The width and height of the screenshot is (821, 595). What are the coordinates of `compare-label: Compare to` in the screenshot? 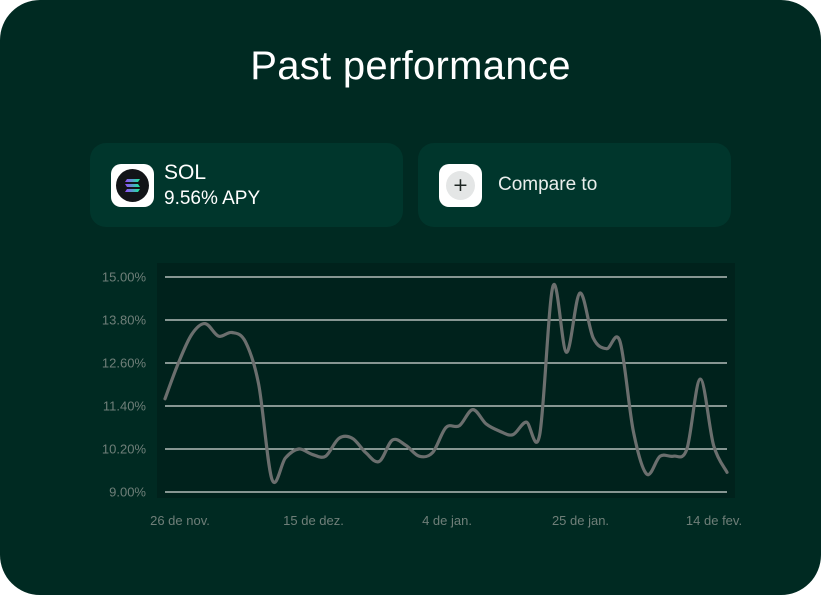 It's located at (548, 184).